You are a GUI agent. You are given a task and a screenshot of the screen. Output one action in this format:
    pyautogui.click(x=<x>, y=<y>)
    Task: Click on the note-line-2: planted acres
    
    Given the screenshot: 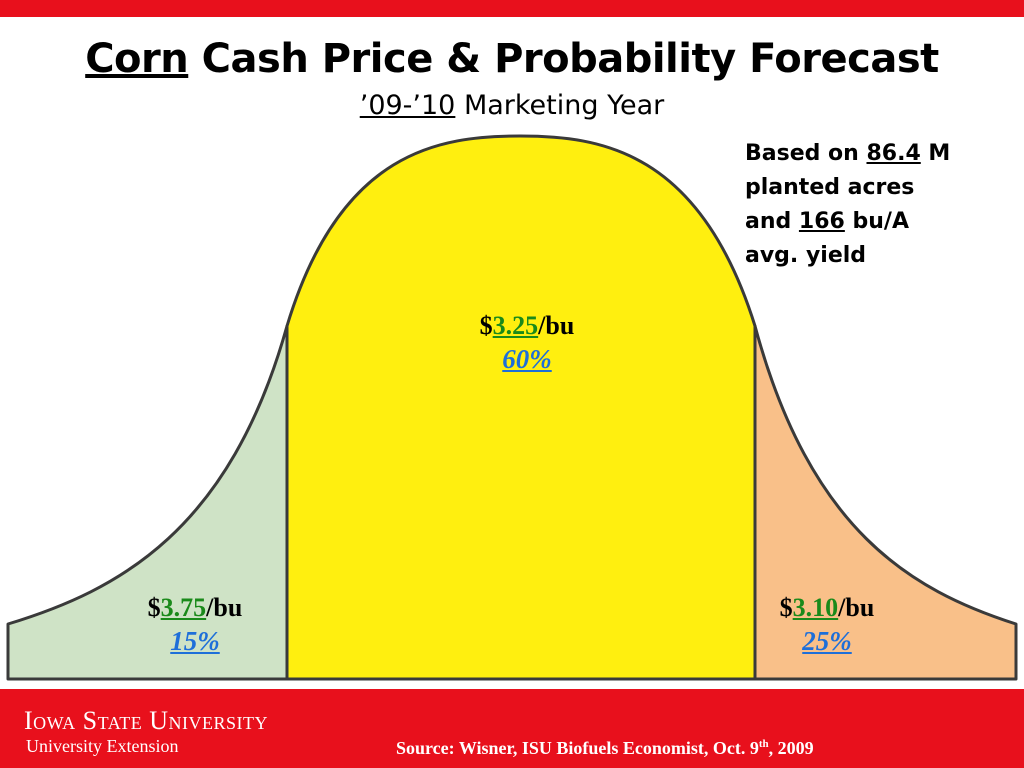 What is the action you would take?
    pyautogui.click(x=830, y=187)
    